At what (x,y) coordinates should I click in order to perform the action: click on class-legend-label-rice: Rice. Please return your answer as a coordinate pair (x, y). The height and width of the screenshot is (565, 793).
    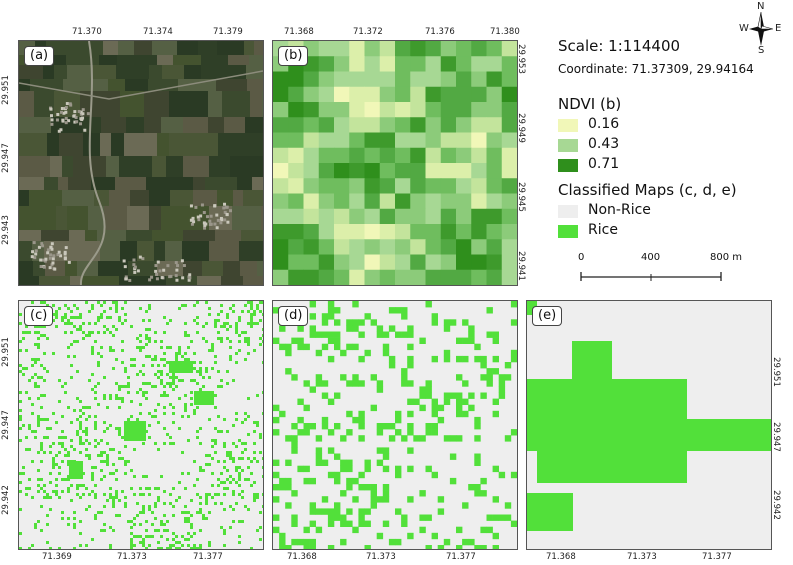
    Looking at the image, I should click on (603, 230).